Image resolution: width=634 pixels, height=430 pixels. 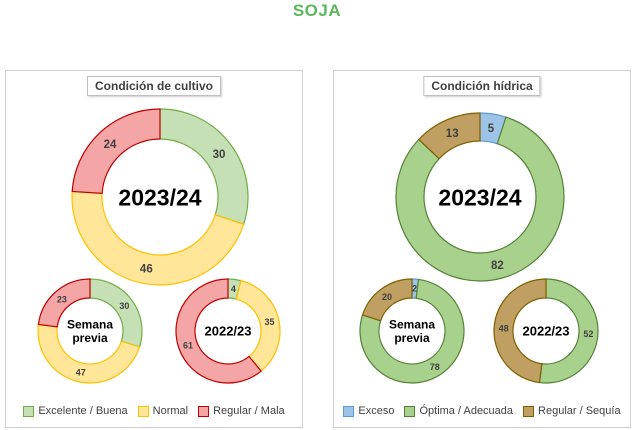 I want to click on data-label: 23, so click(x=62, y=299).